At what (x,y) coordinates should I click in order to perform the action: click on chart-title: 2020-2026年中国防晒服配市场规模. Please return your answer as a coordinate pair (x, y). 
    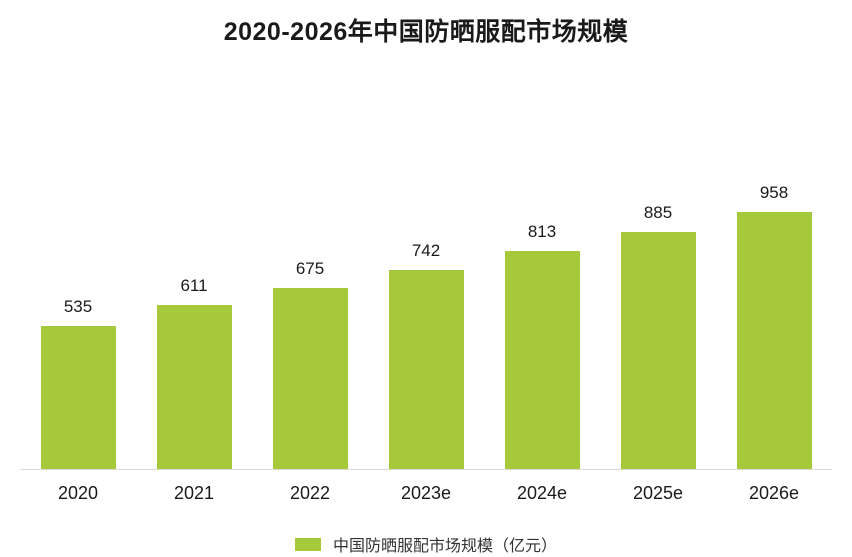
    Looking at the image, I should click on (426, 32).